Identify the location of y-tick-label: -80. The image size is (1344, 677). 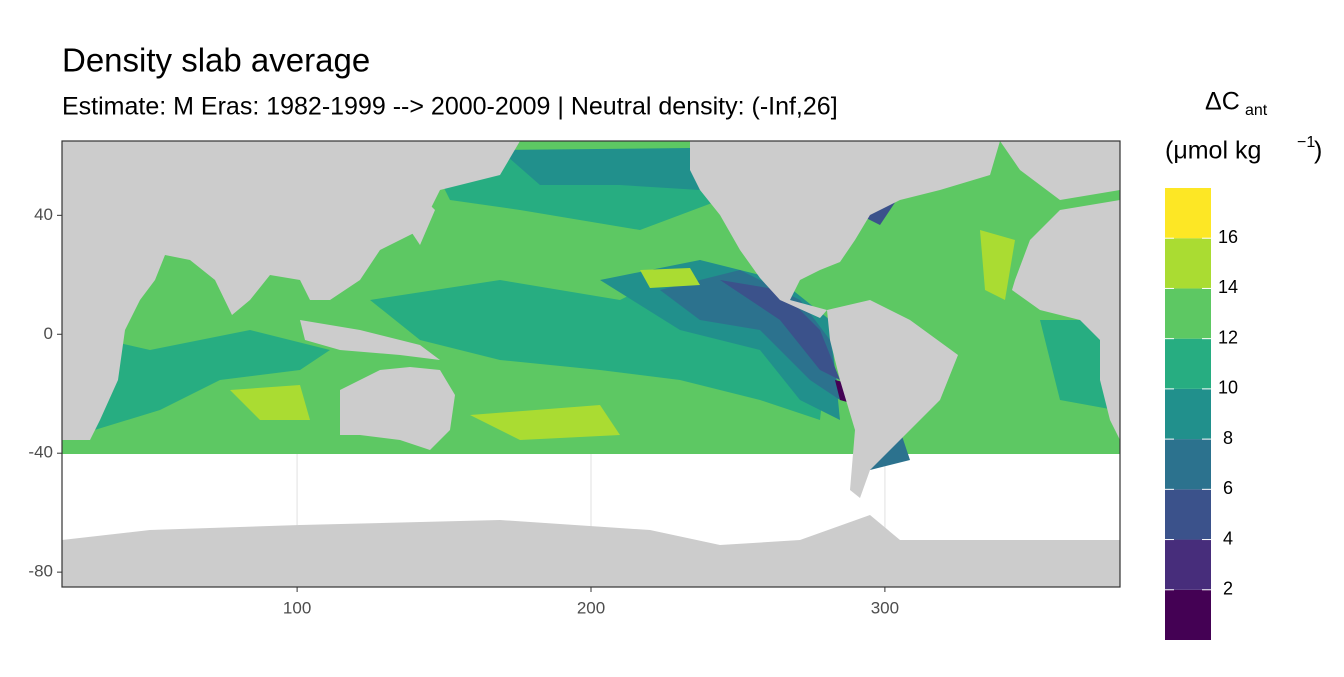
(40, 571).